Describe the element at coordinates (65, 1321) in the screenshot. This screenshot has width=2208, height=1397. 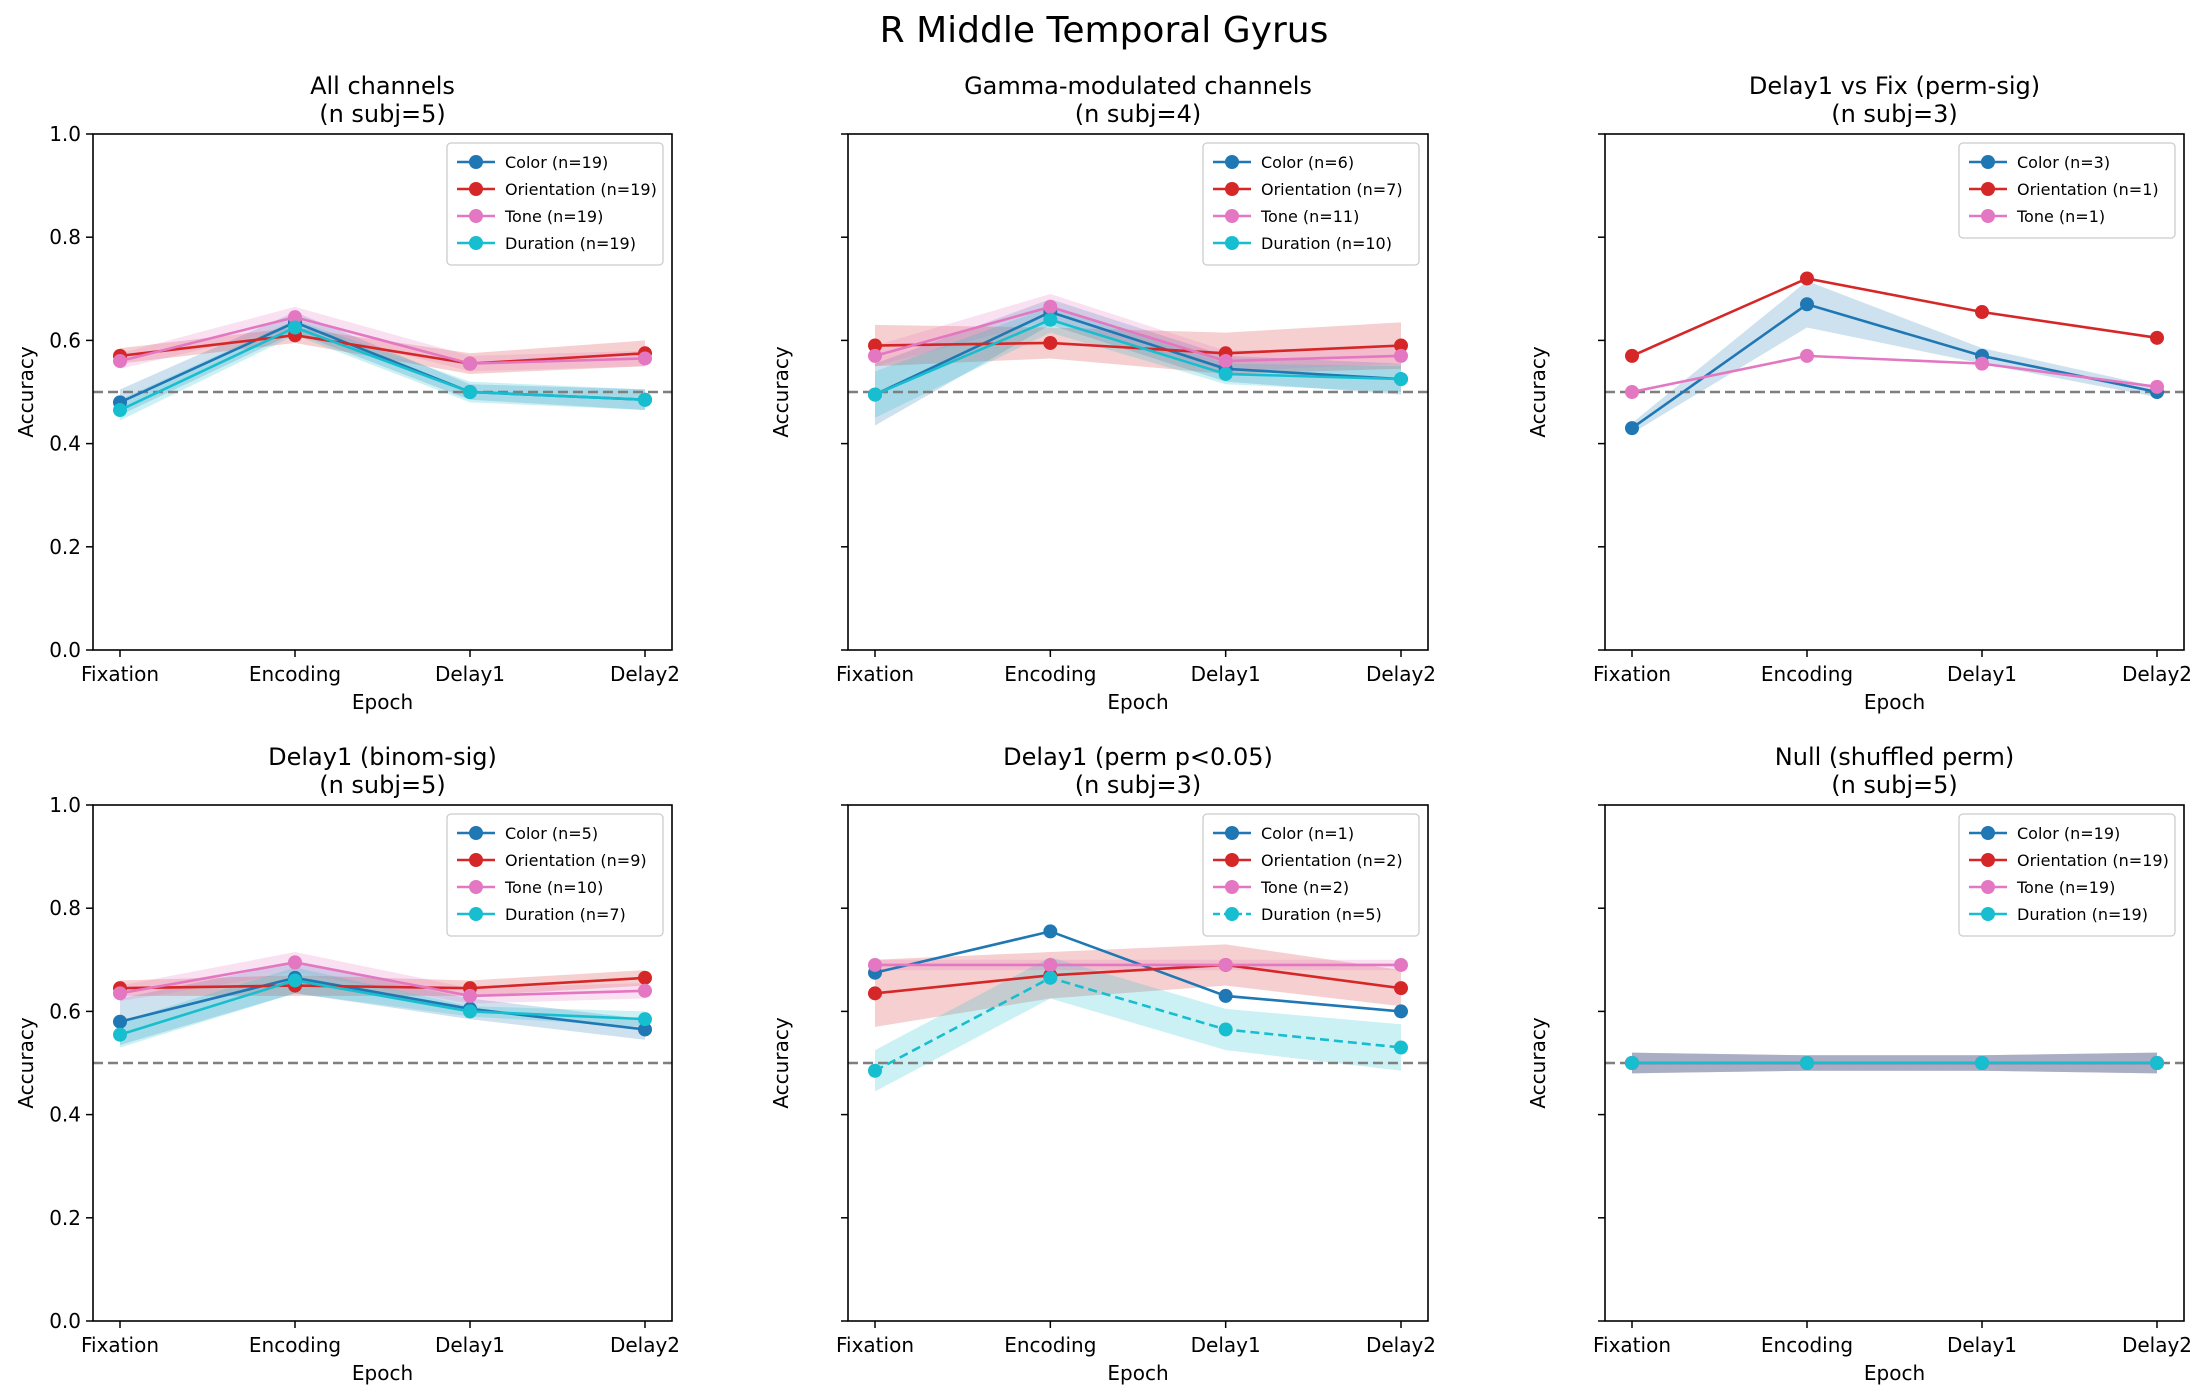
I see `y-tick-label: 0.0` at that location.